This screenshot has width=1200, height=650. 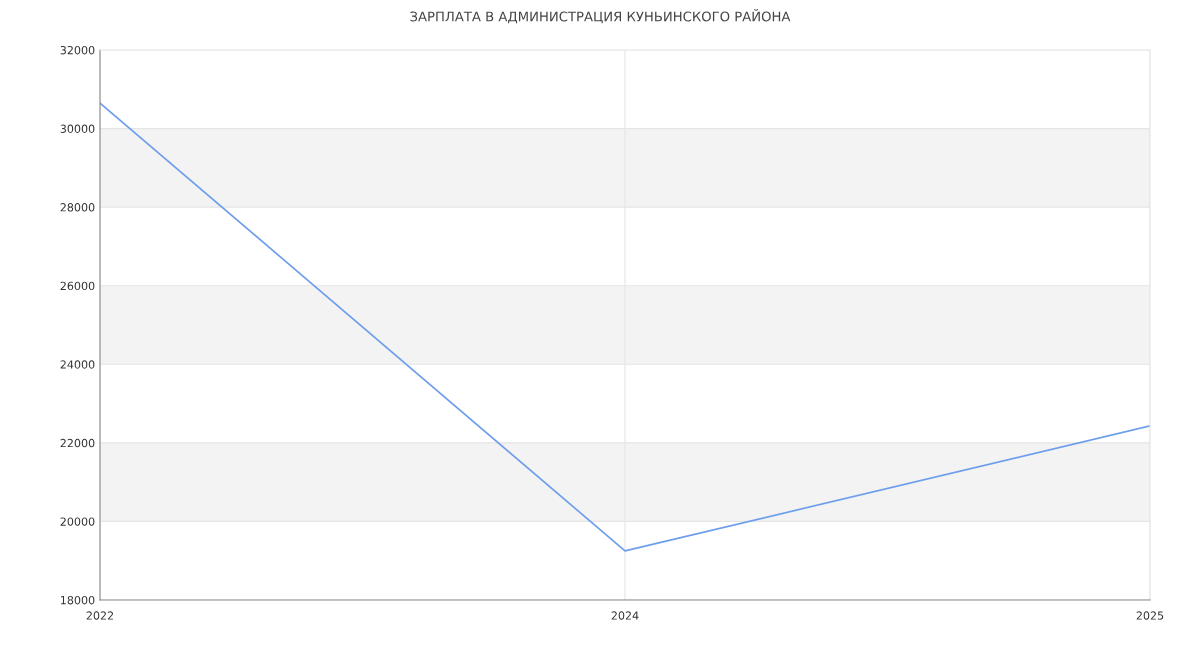 What do you see at coordinates (77, 50) in the screenshot?
I see `y-tick-label: 32000` at bounding box center [77, 50].